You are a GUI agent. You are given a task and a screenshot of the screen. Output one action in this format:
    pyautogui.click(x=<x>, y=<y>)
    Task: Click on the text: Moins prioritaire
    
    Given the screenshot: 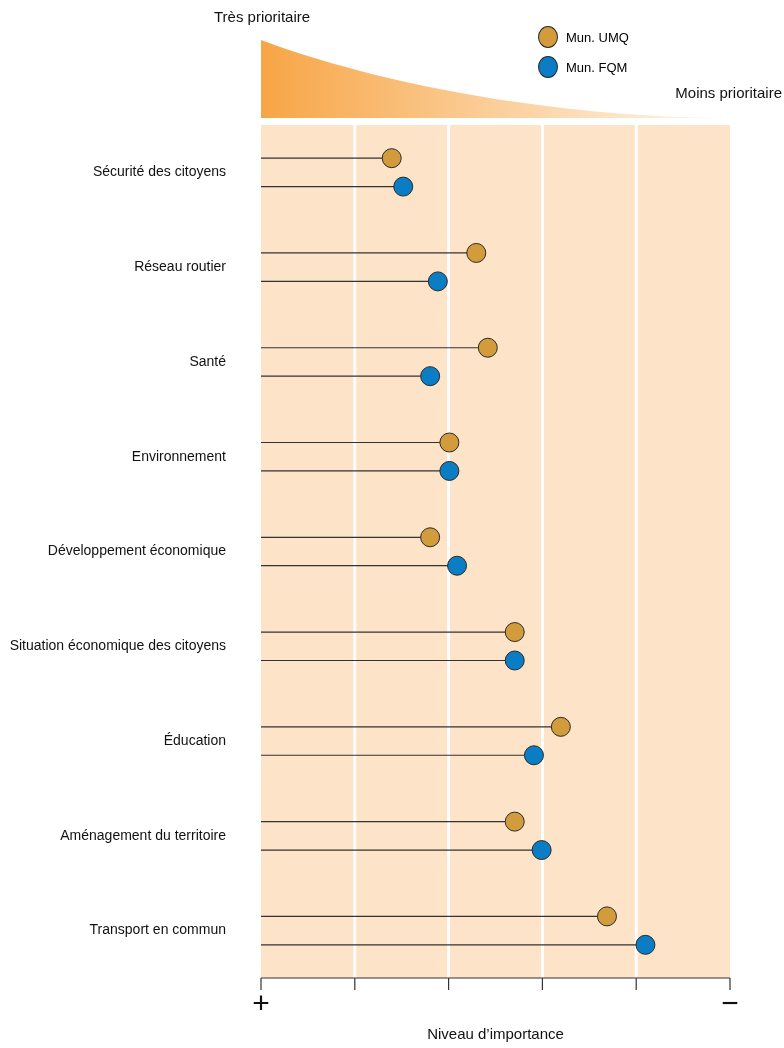 What is the action you would take?
    pyautogui.click(x=728, y=92)
    